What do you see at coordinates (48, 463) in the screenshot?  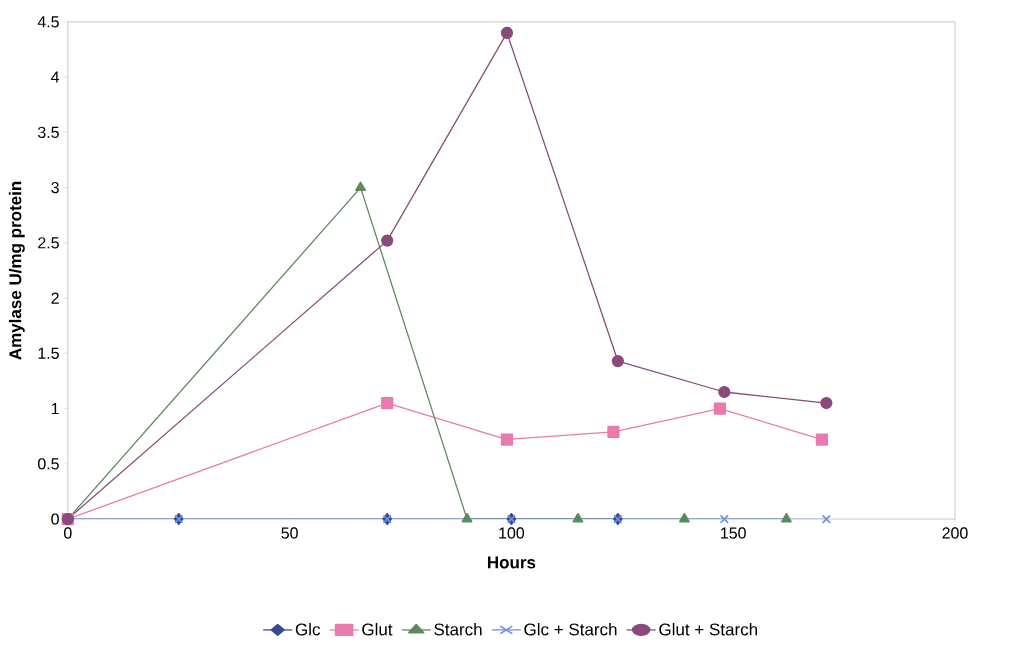 I see `y-tick-label: 0.5` at bounding box center [48, 463].